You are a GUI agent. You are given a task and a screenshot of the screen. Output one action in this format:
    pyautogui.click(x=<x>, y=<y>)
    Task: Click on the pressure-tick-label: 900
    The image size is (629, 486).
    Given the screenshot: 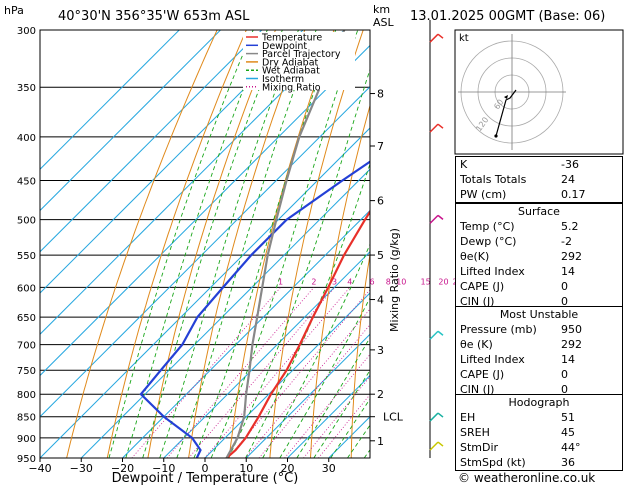 What is the action you would take?
    pyautogui.click(x=26, y=439)
    